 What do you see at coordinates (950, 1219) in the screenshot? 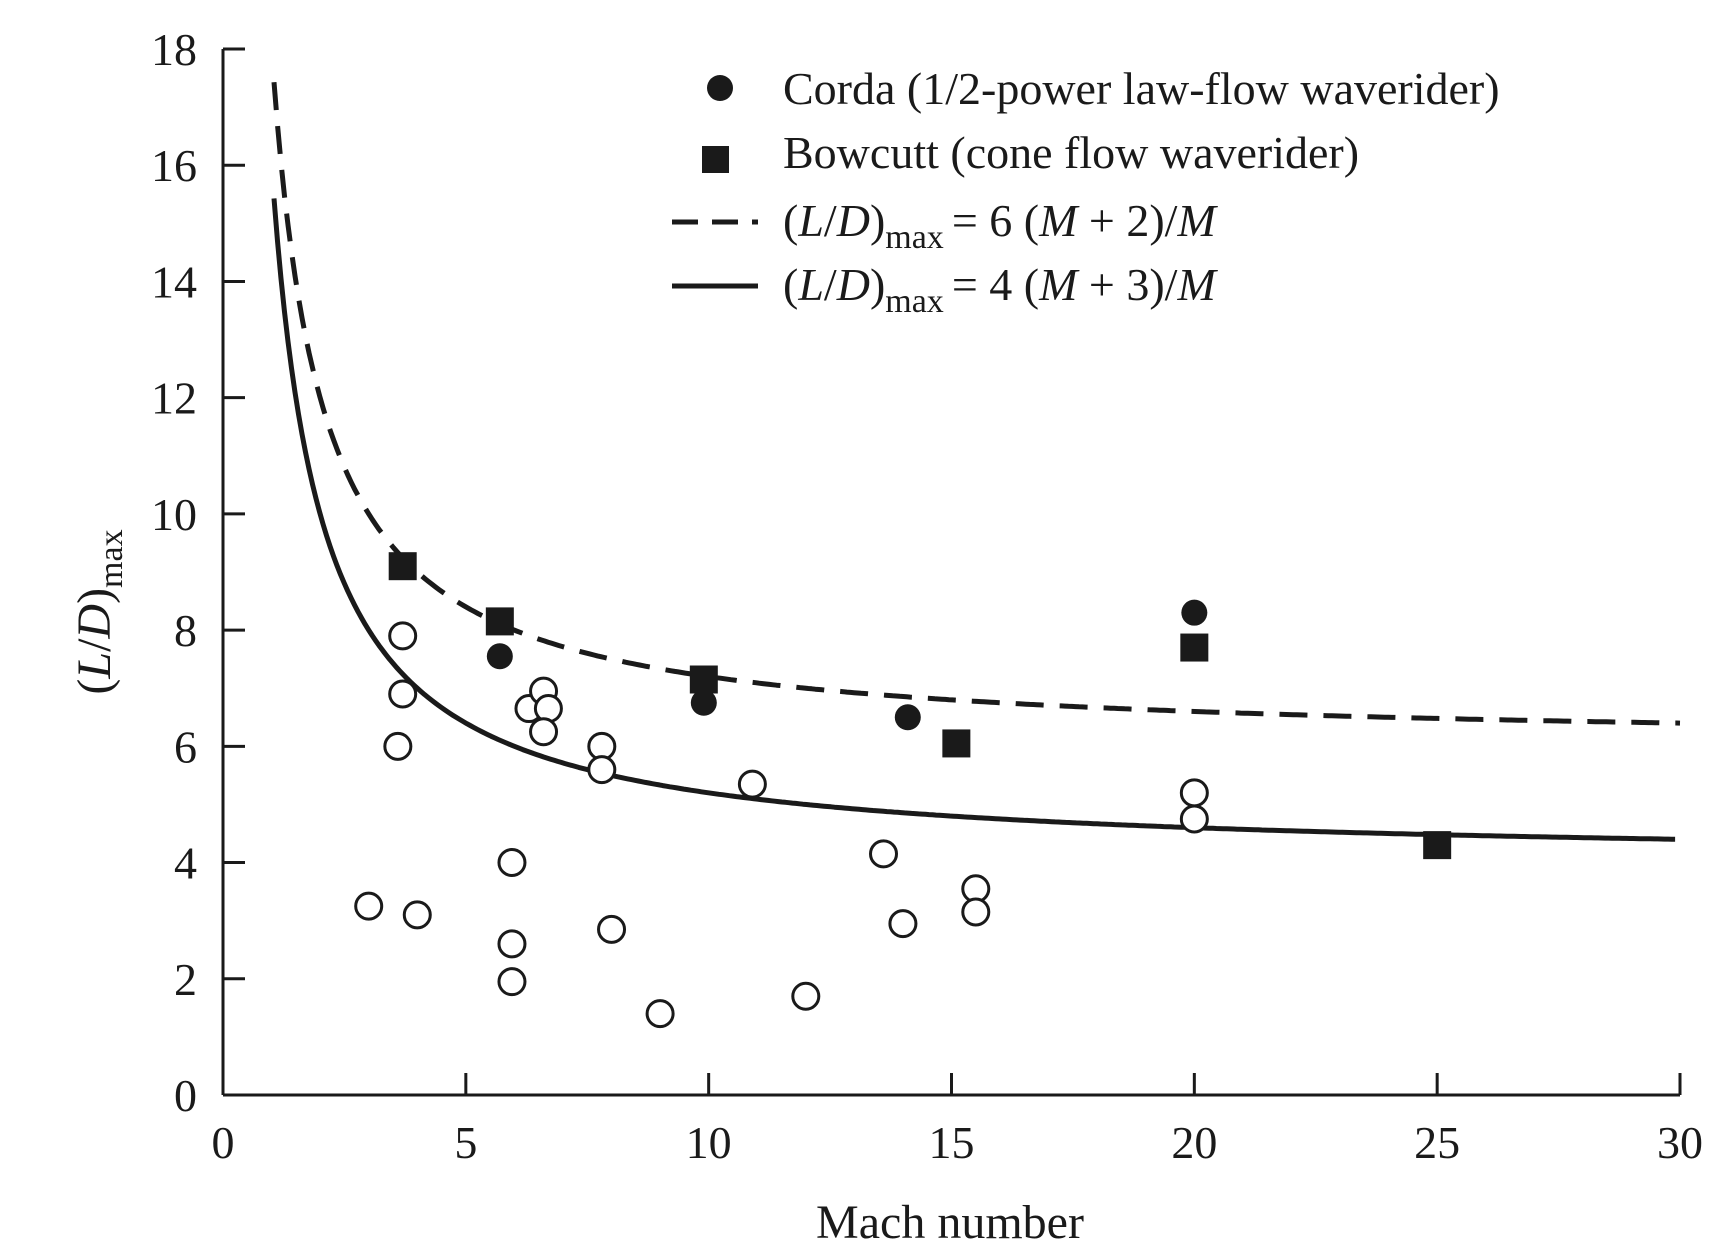
I see `x-axis-label: Mach number` at bounding box center [950, 1219].